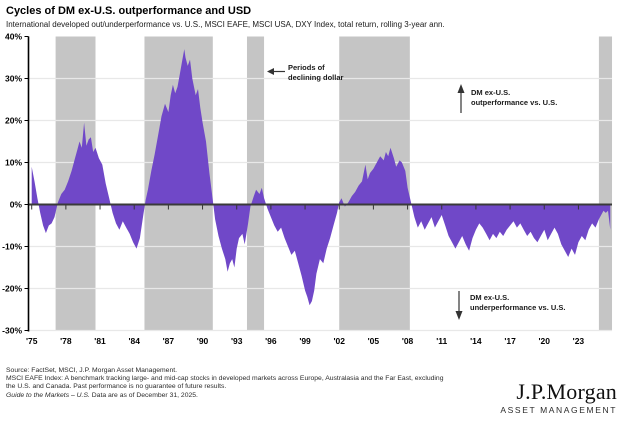  I want to click on x-tick-label: '81, so click(100, 341).